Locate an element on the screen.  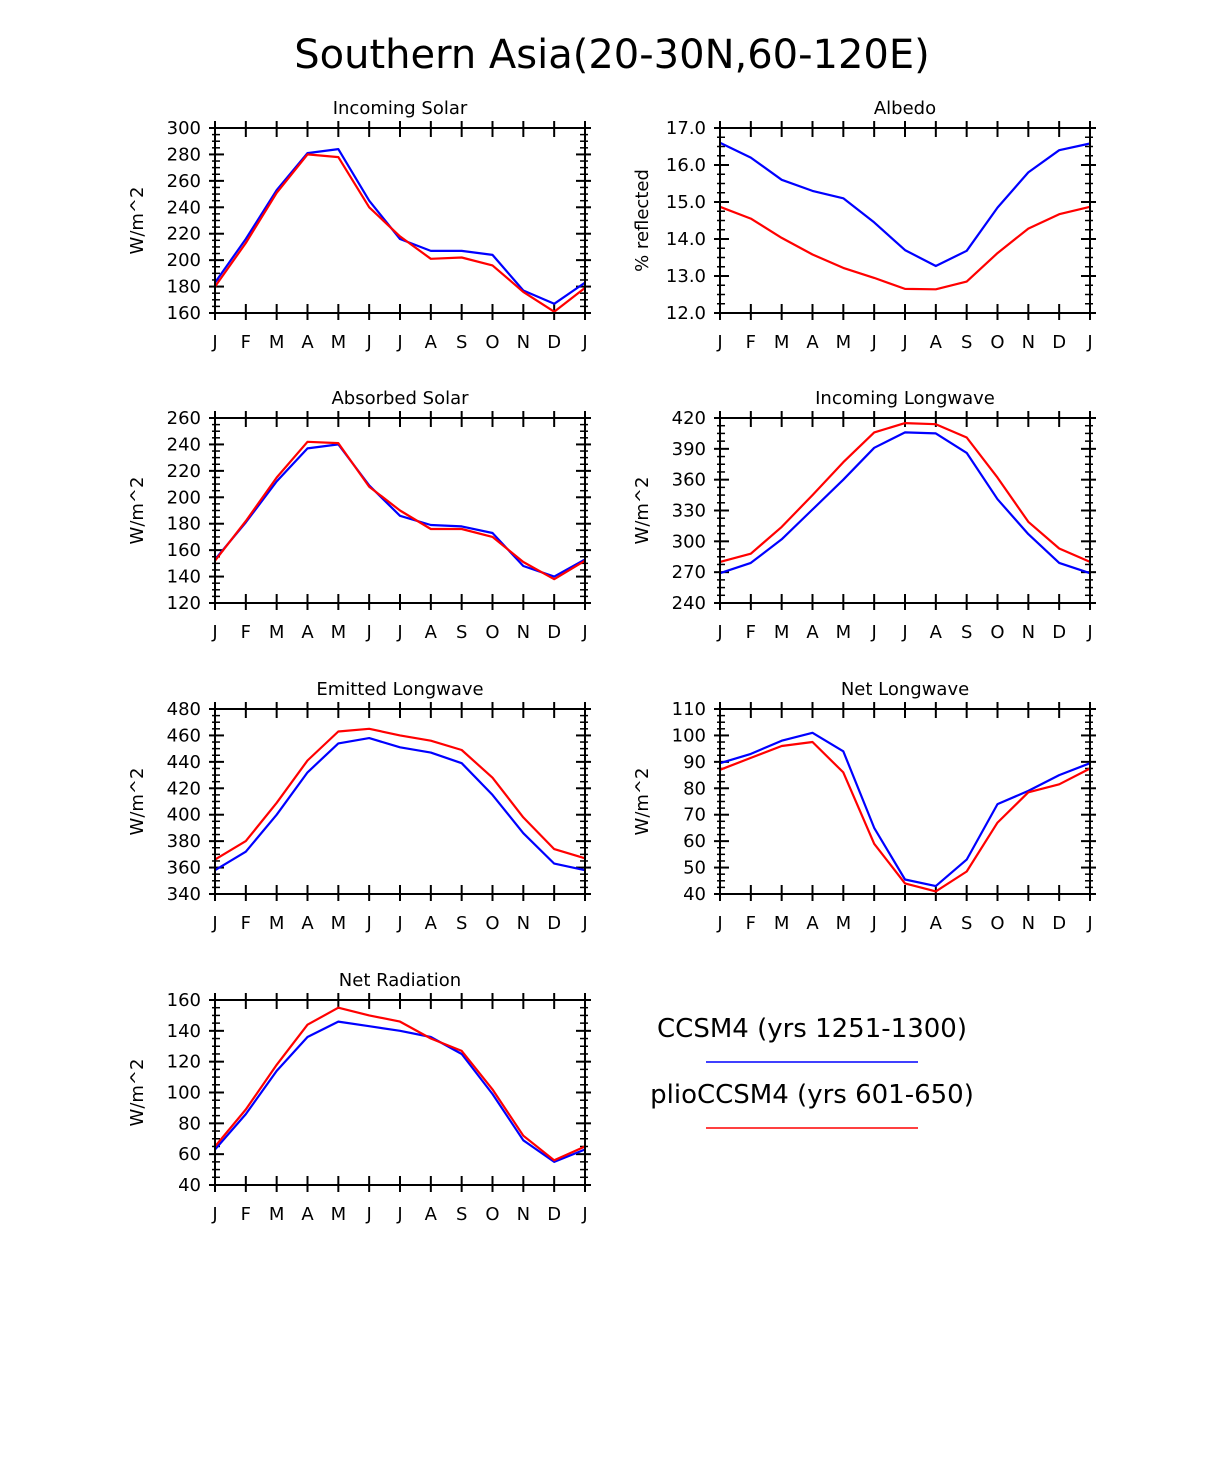
y-tick-label: 180 is located at coordinates (184, 287).